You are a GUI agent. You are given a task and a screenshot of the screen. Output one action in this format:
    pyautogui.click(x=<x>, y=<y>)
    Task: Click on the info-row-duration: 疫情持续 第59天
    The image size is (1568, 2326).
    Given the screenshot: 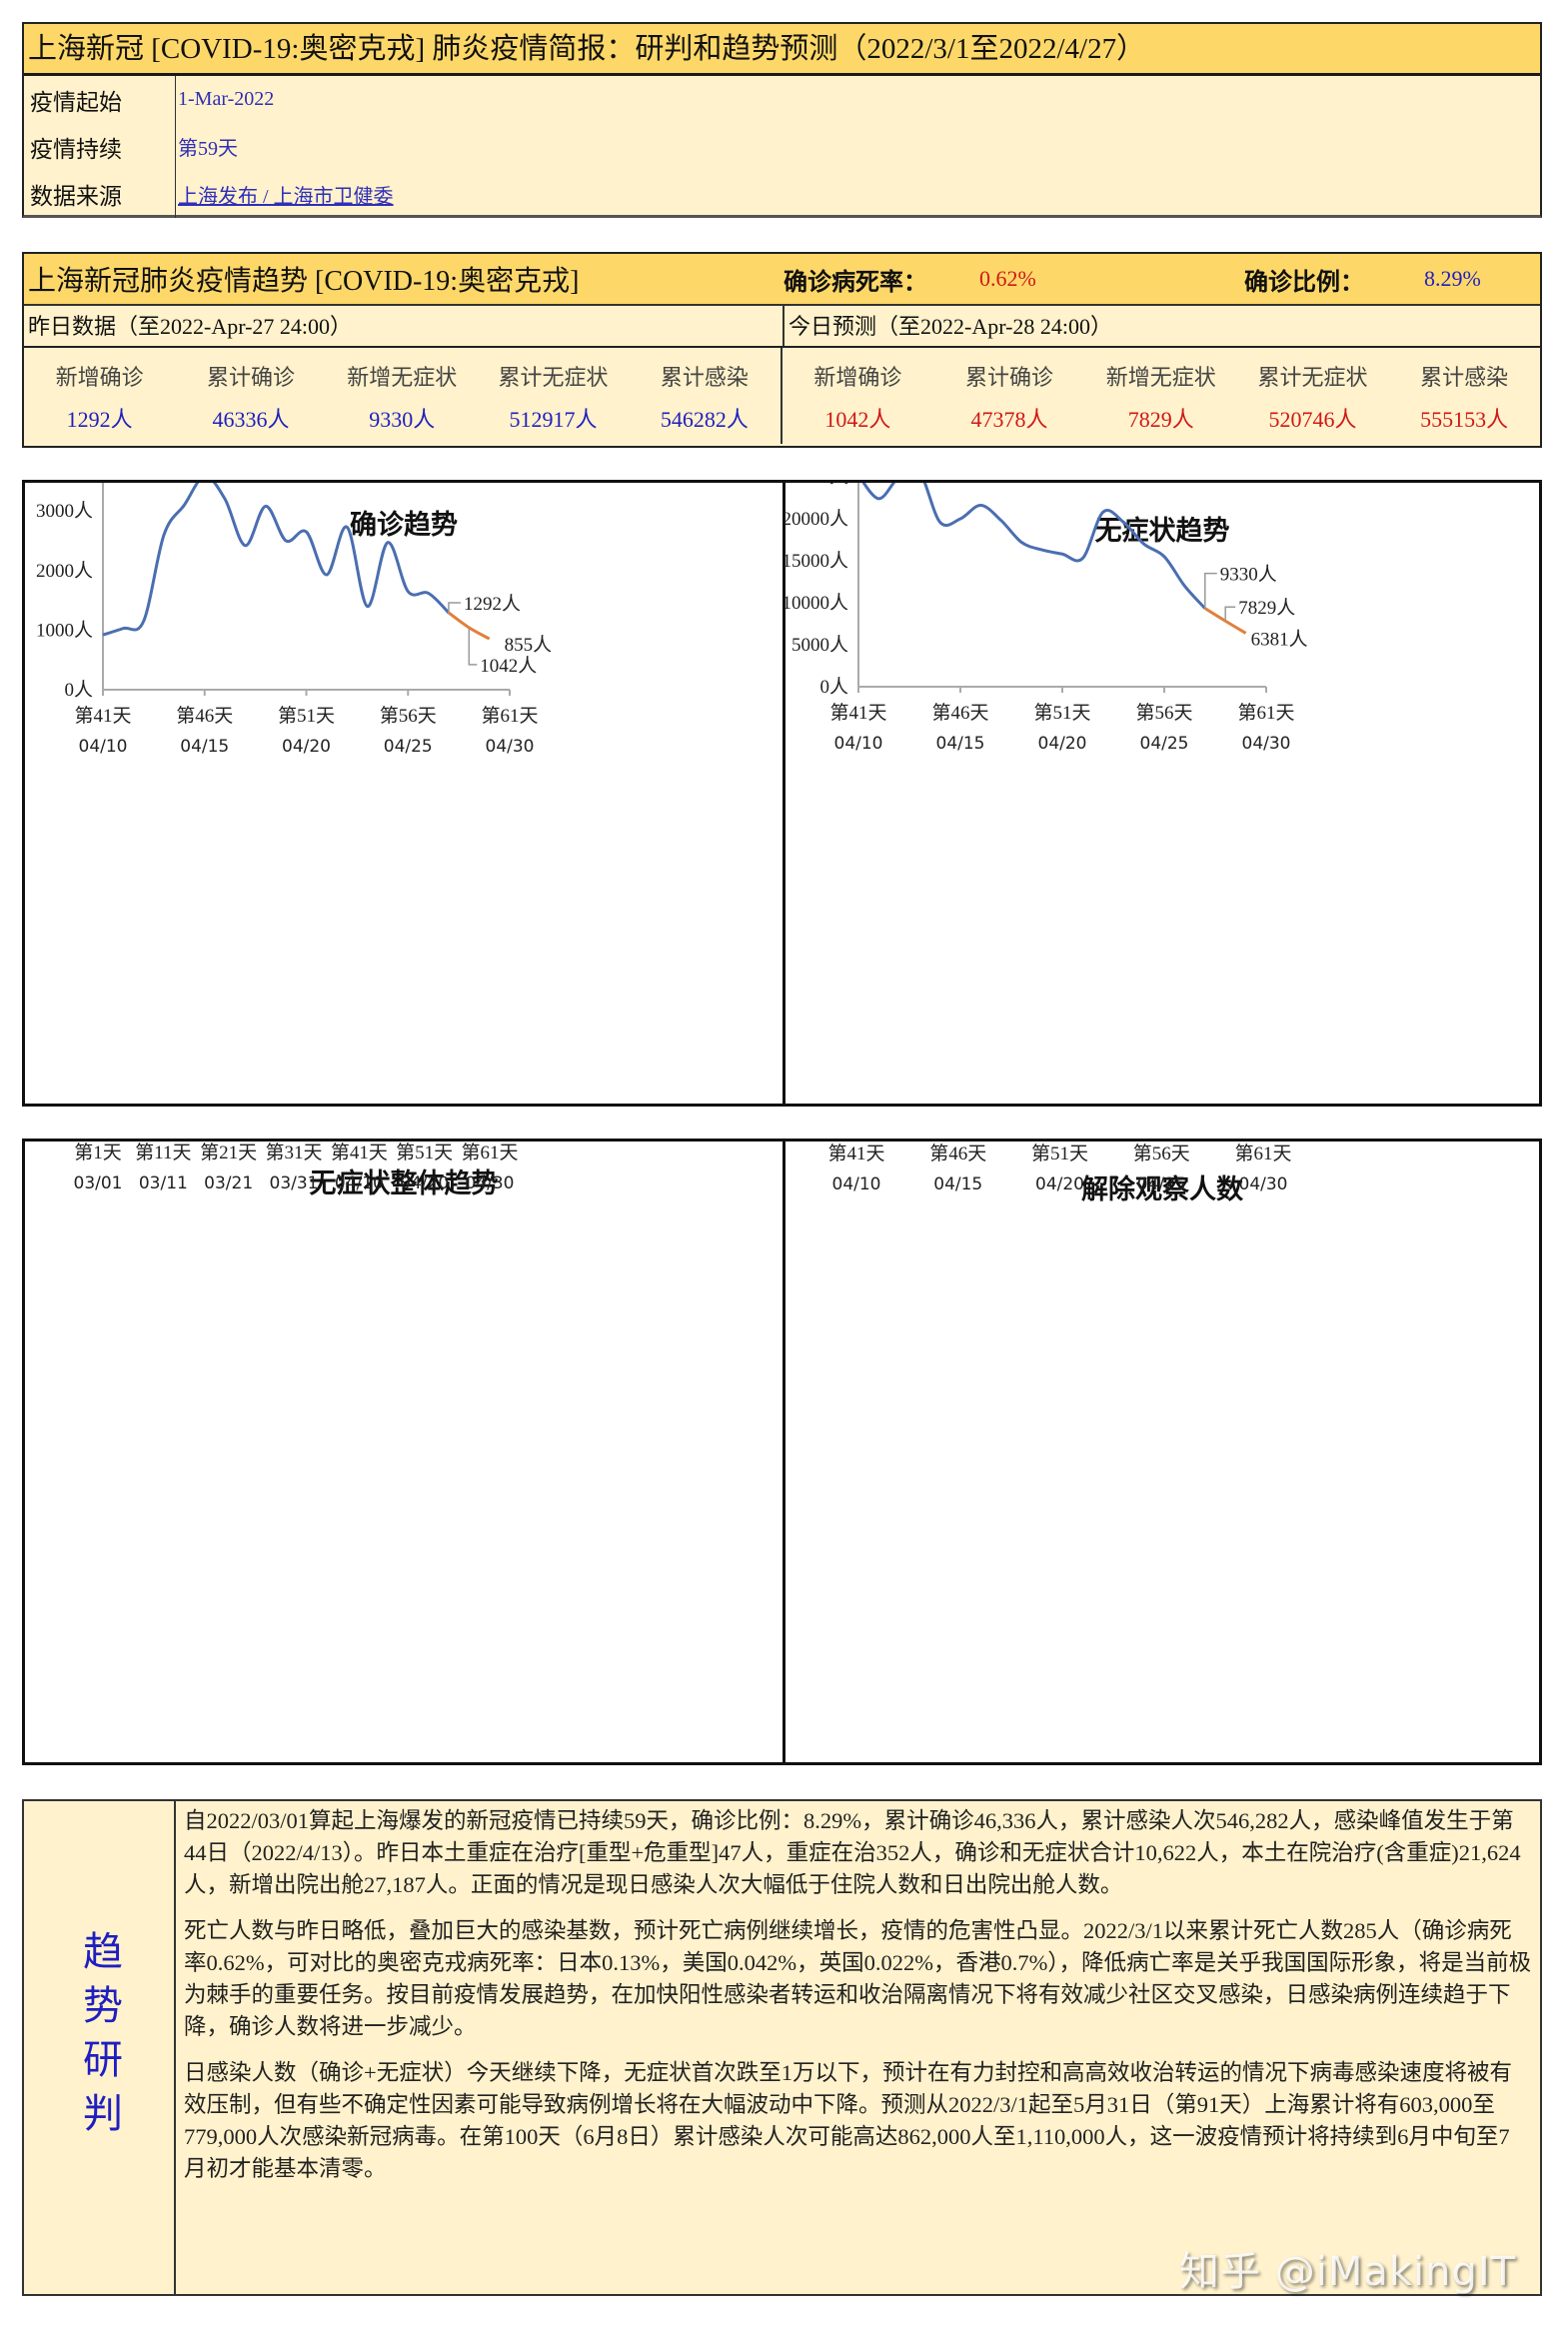 What is the action you would take?
    pyautogui.click(x=782, y=146)
    